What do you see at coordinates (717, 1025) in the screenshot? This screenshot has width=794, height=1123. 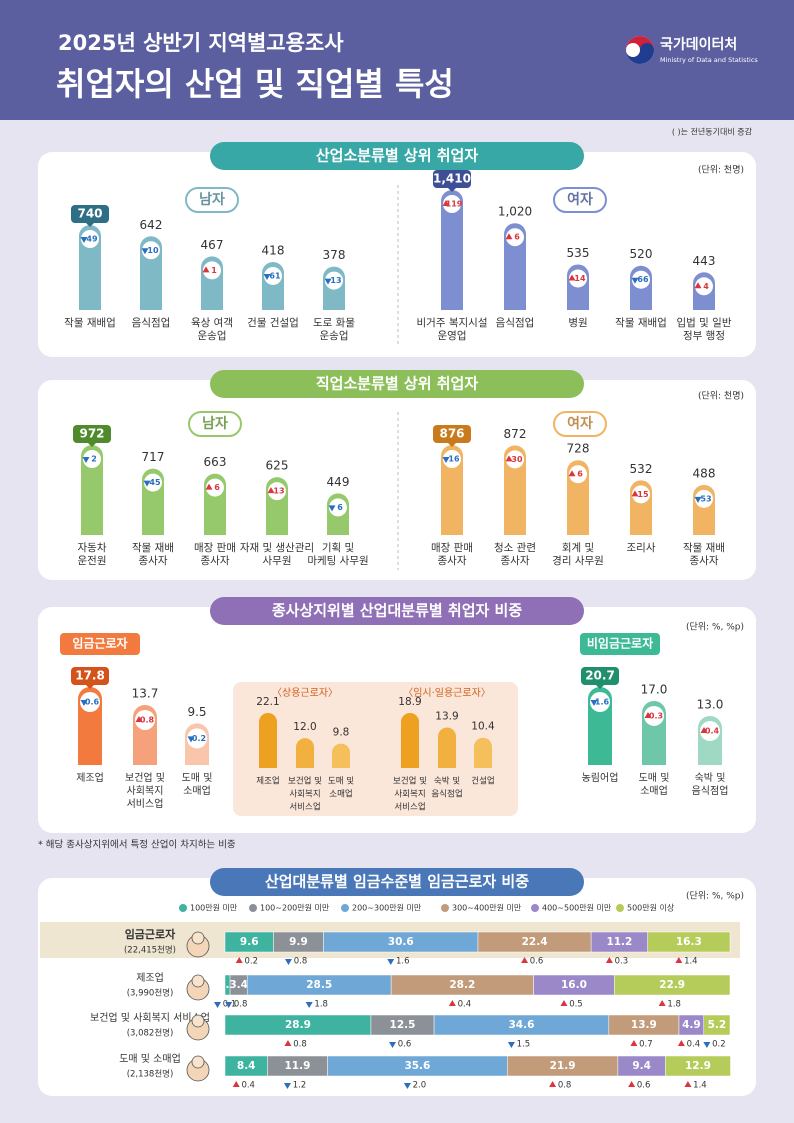 I see `segment-label: 5.2` at bounding box center [717, 1025].